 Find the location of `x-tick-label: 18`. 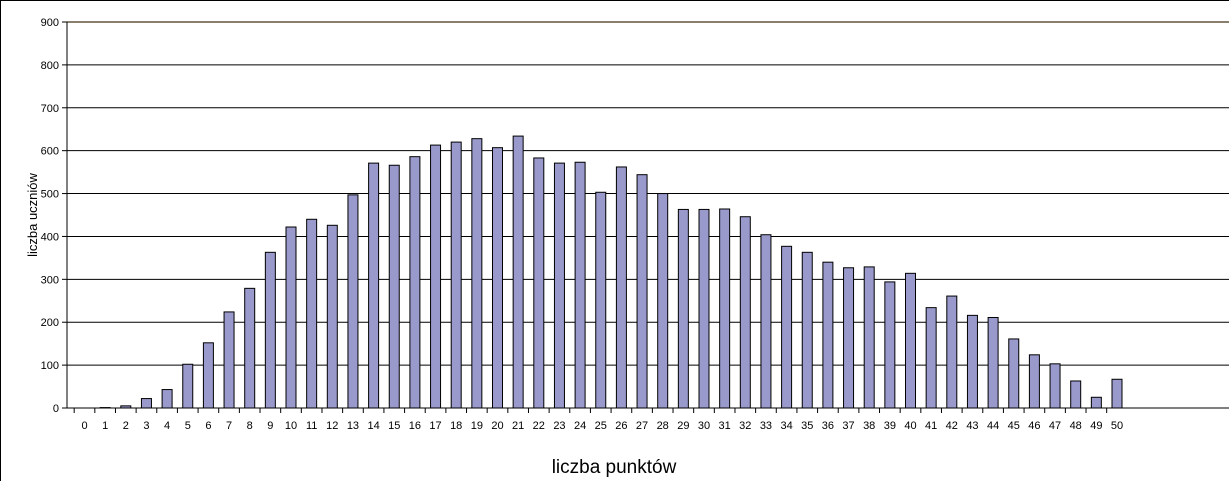

x-tick-label: 18 is located at coordinates (456, 426).